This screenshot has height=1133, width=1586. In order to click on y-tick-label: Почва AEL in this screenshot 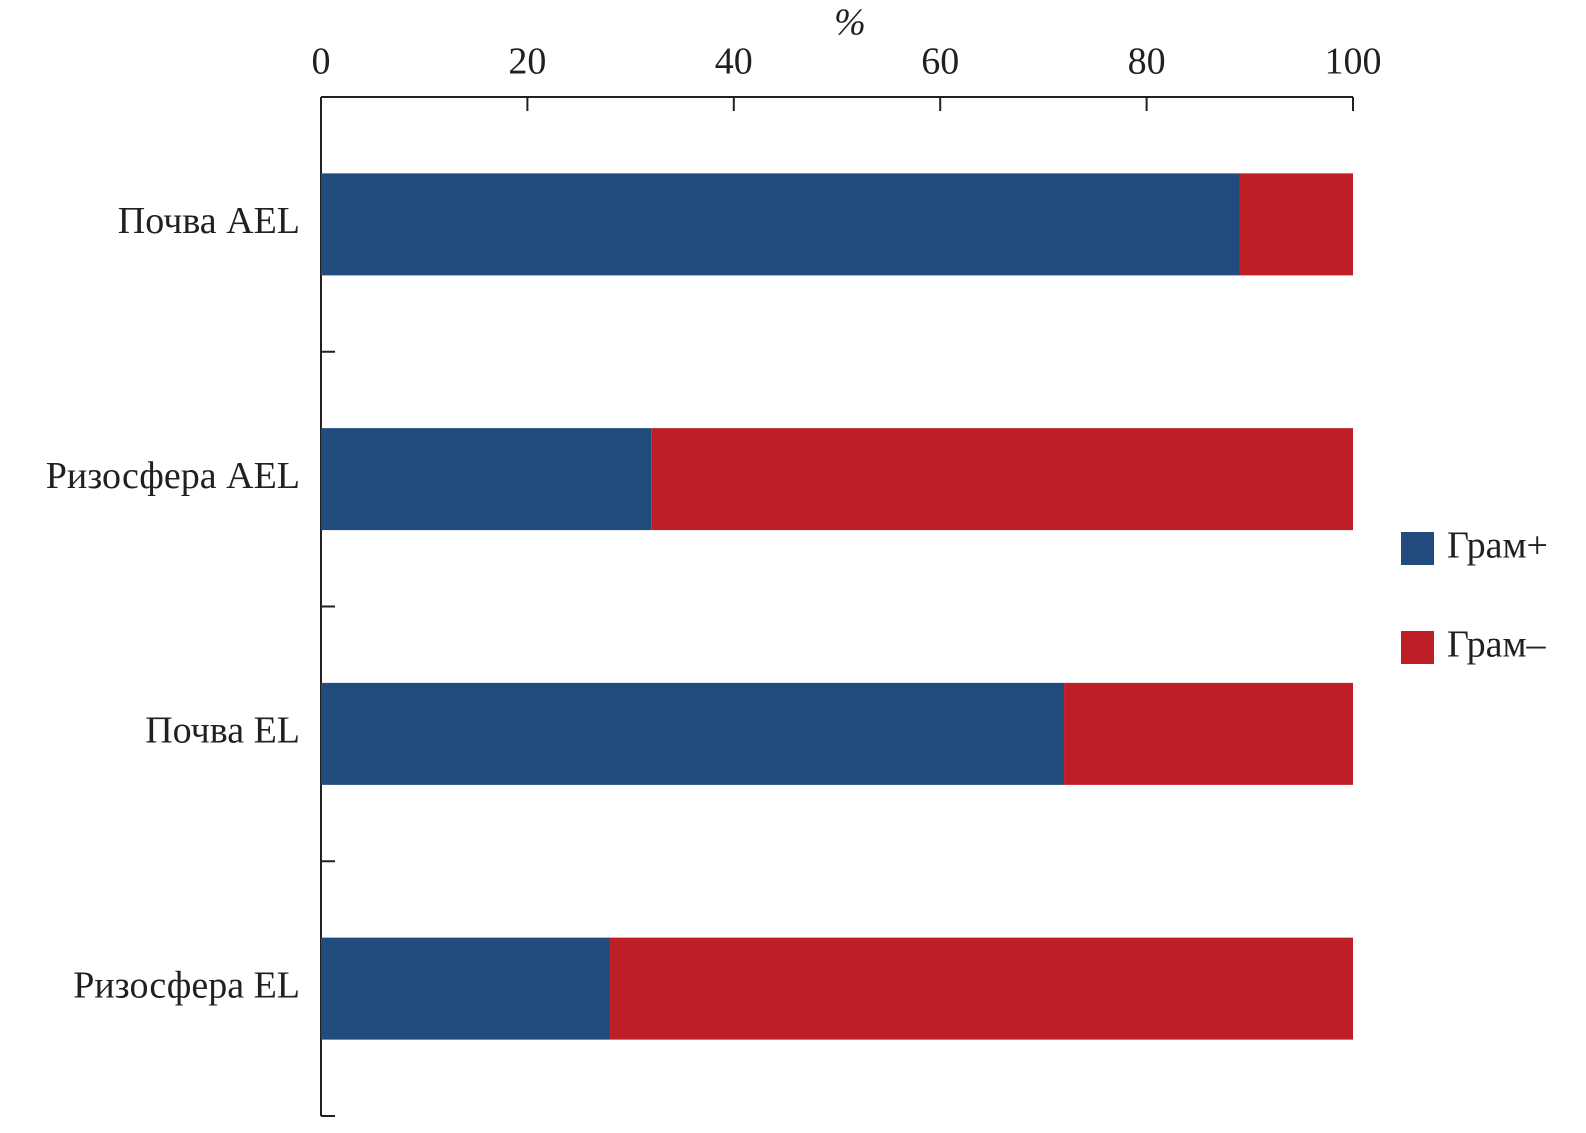, I will do `click(209, 221)`.